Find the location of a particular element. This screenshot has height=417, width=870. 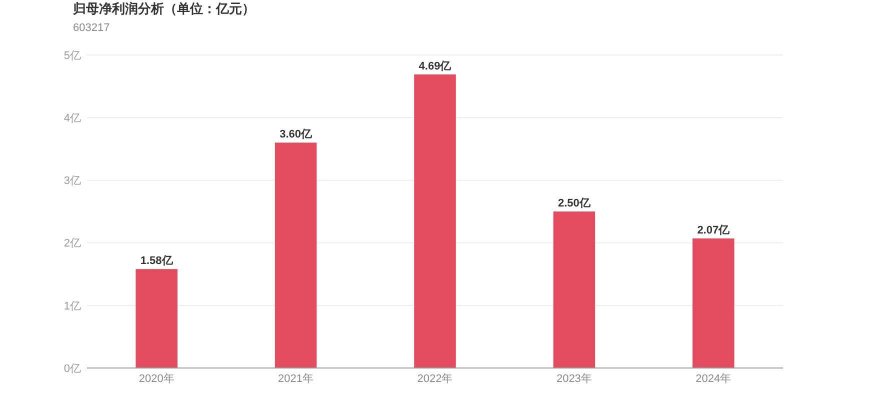

y-tick-label: 3亿 is located at coordinates (72, 181).